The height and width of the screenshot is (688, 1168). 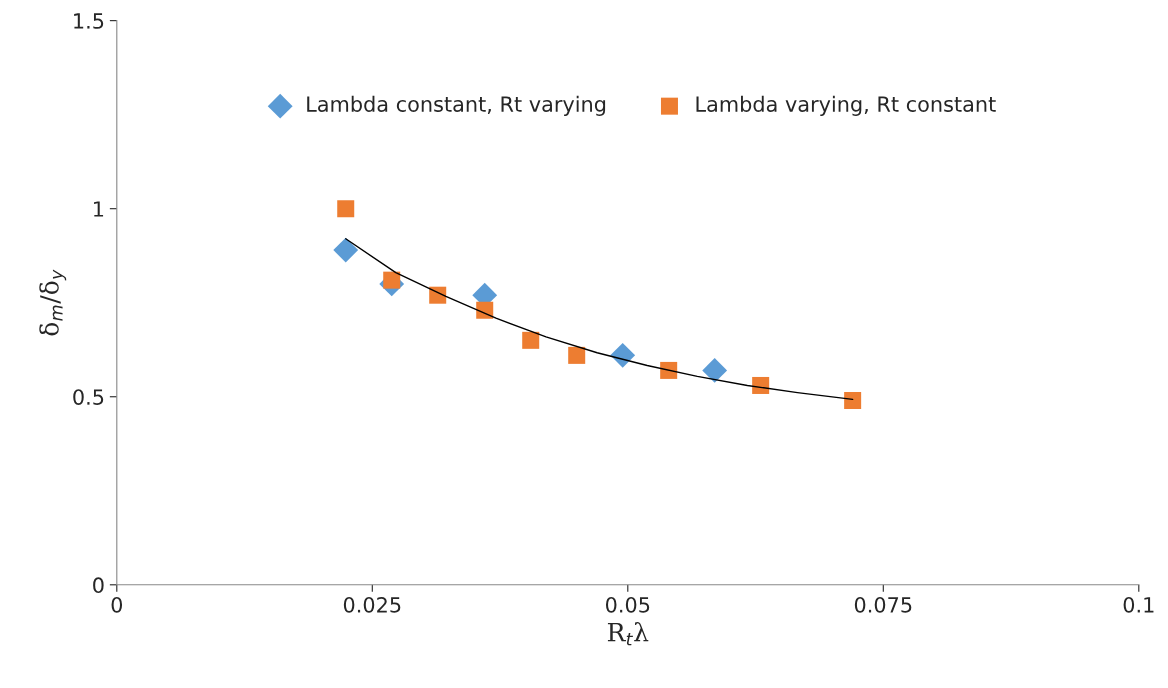 What do you see at coordinates (89, 21) in the screenshot?
I see `y-tick-label: 1.5` at bounding box center [89, 21].